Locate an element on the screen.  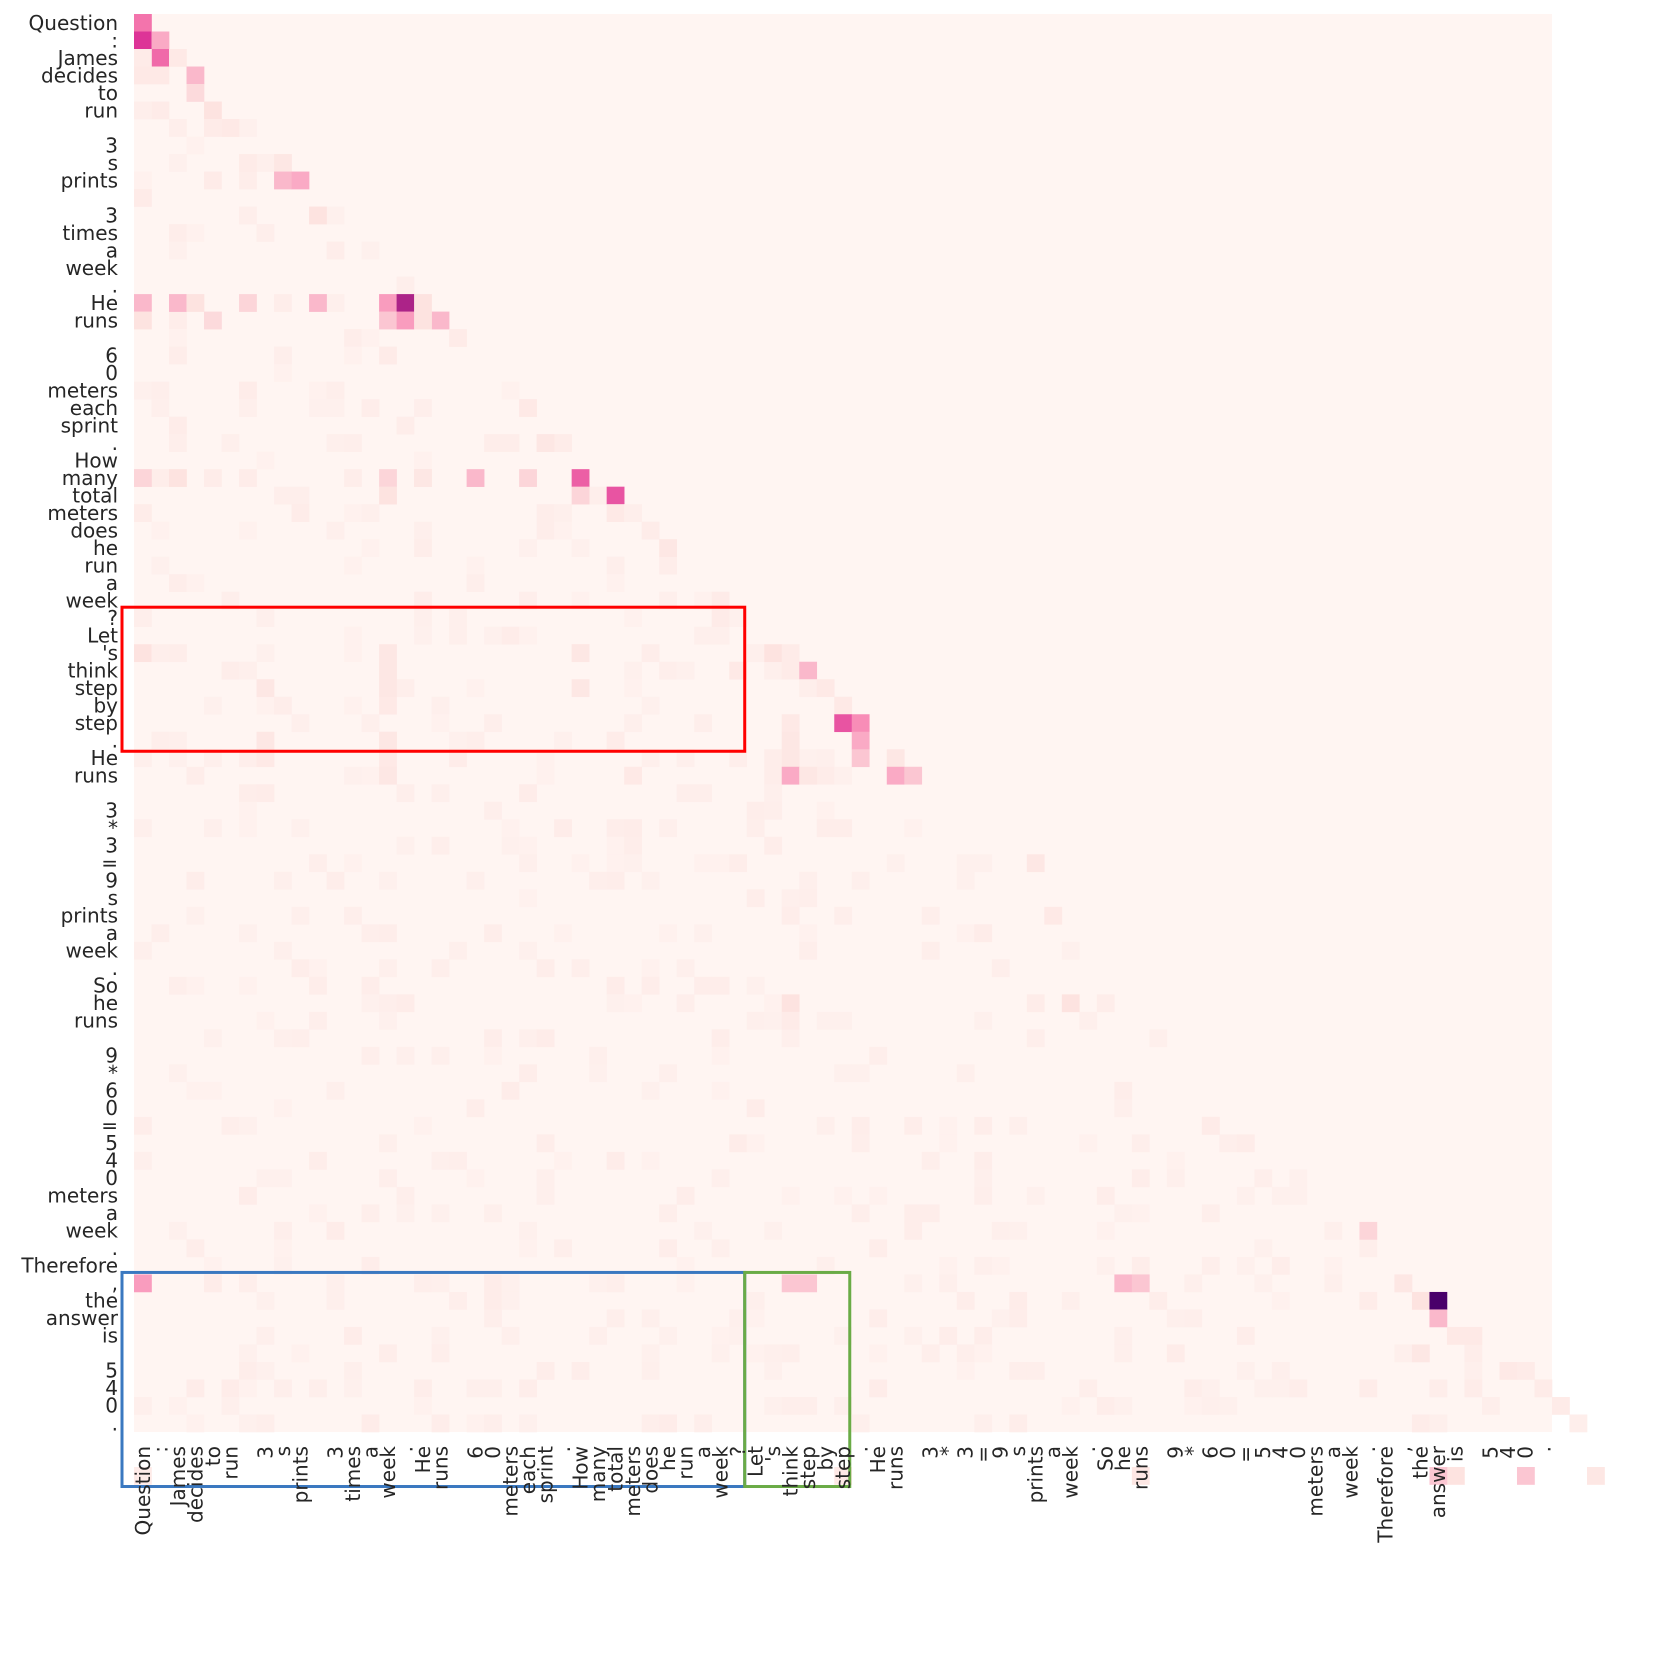
y-tick-label: runs is located at coordinates (96, 320).